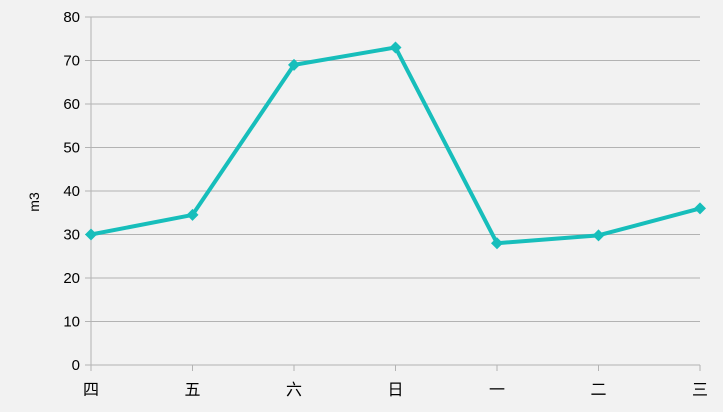  I want to click on x-tick-label: 一, so click(497, 390).